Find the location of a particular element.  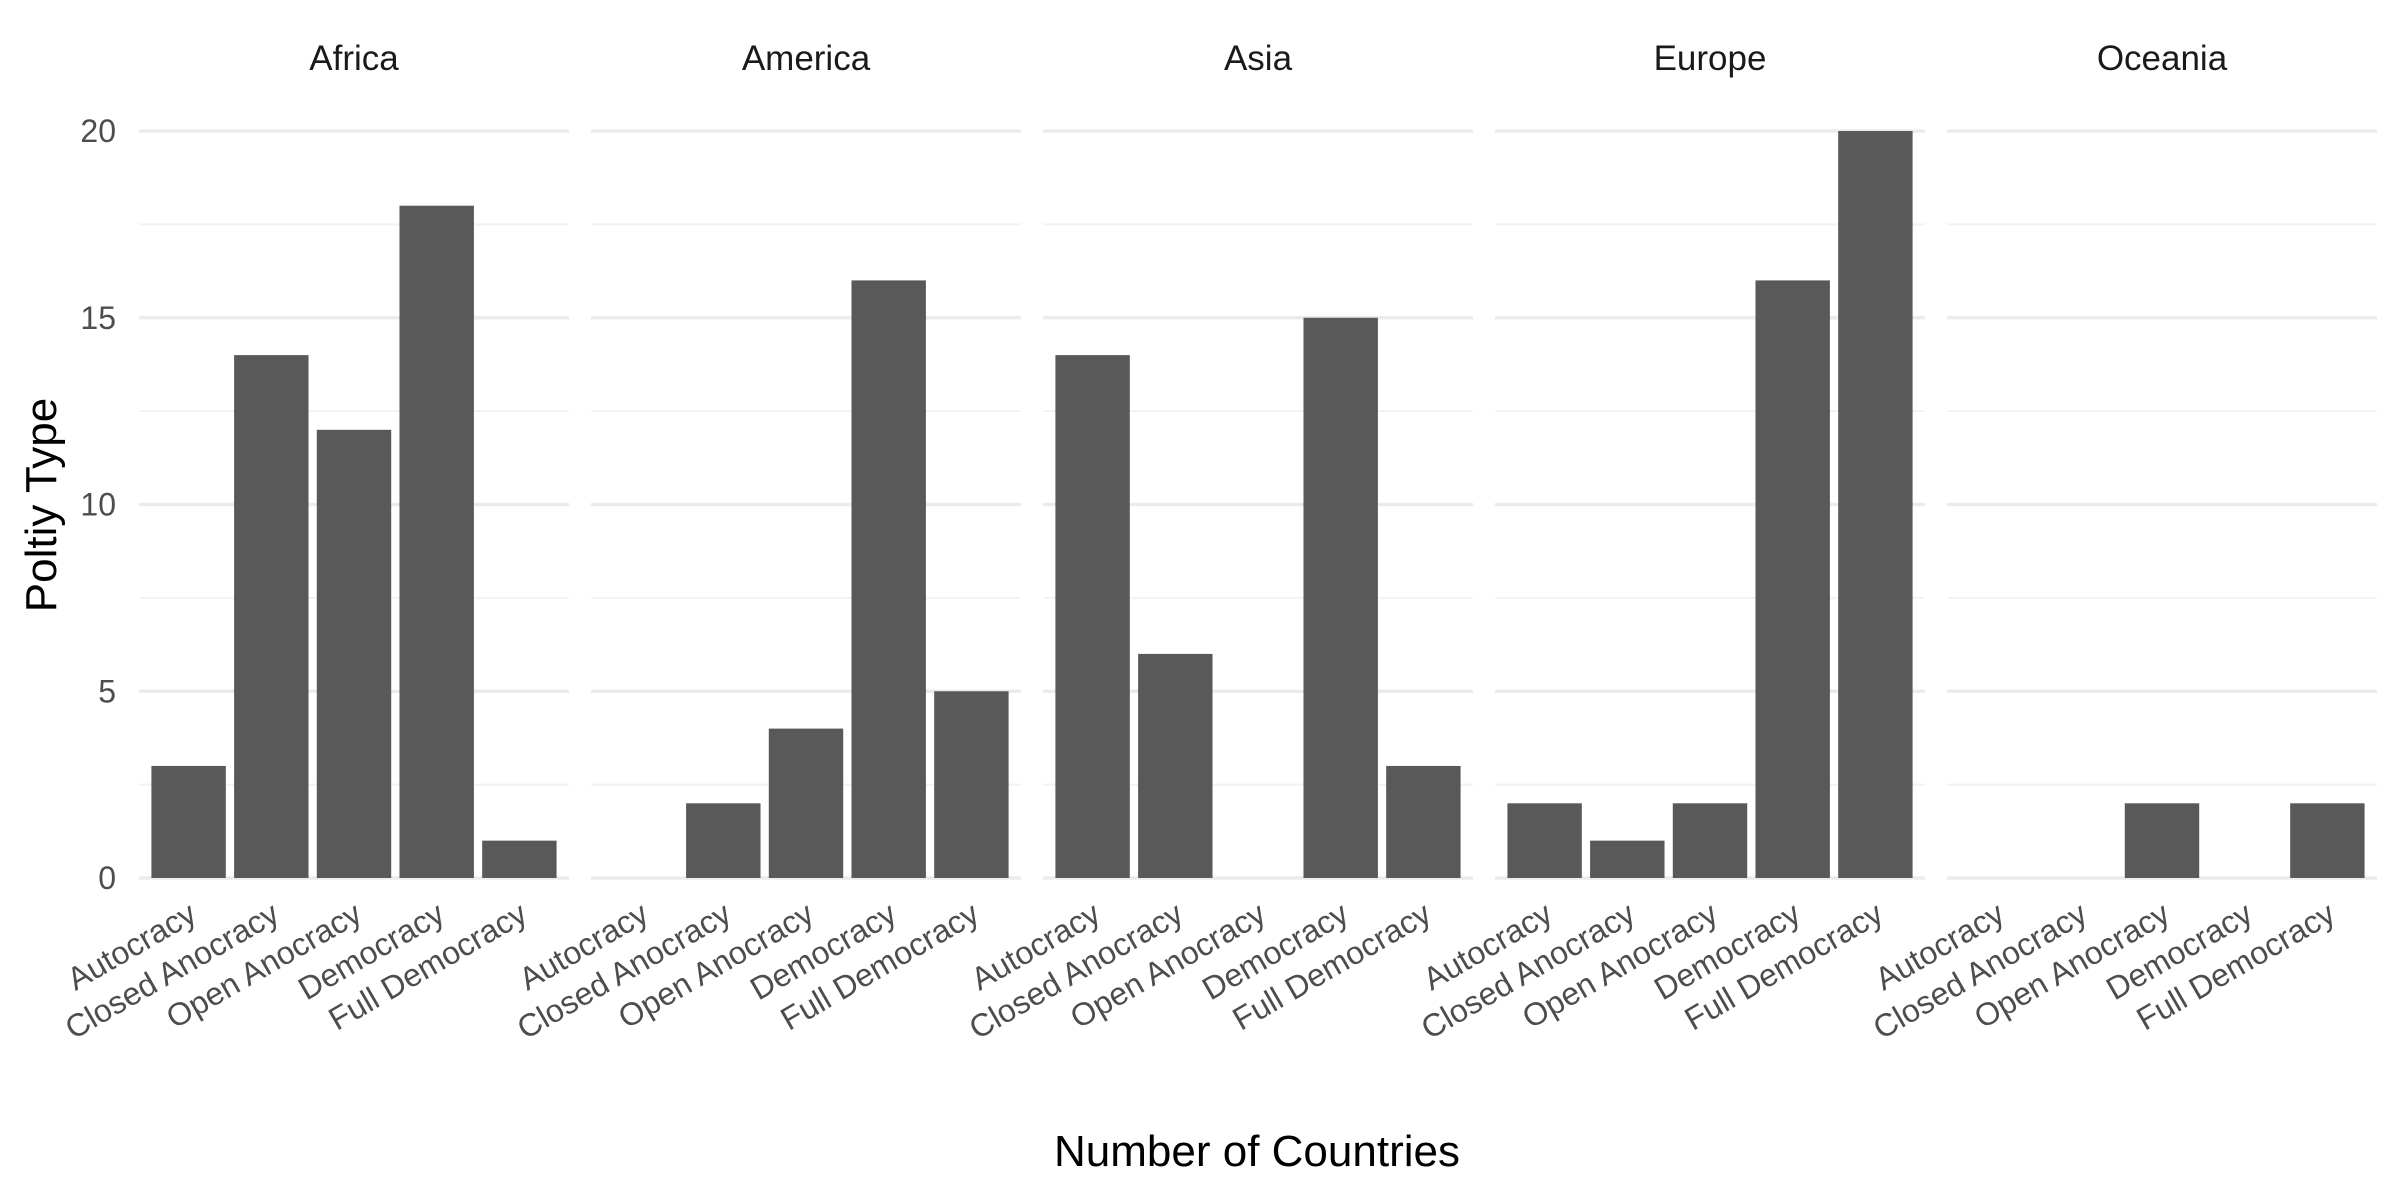

bar-america-full-democracy is located at coordinates (971, 784).